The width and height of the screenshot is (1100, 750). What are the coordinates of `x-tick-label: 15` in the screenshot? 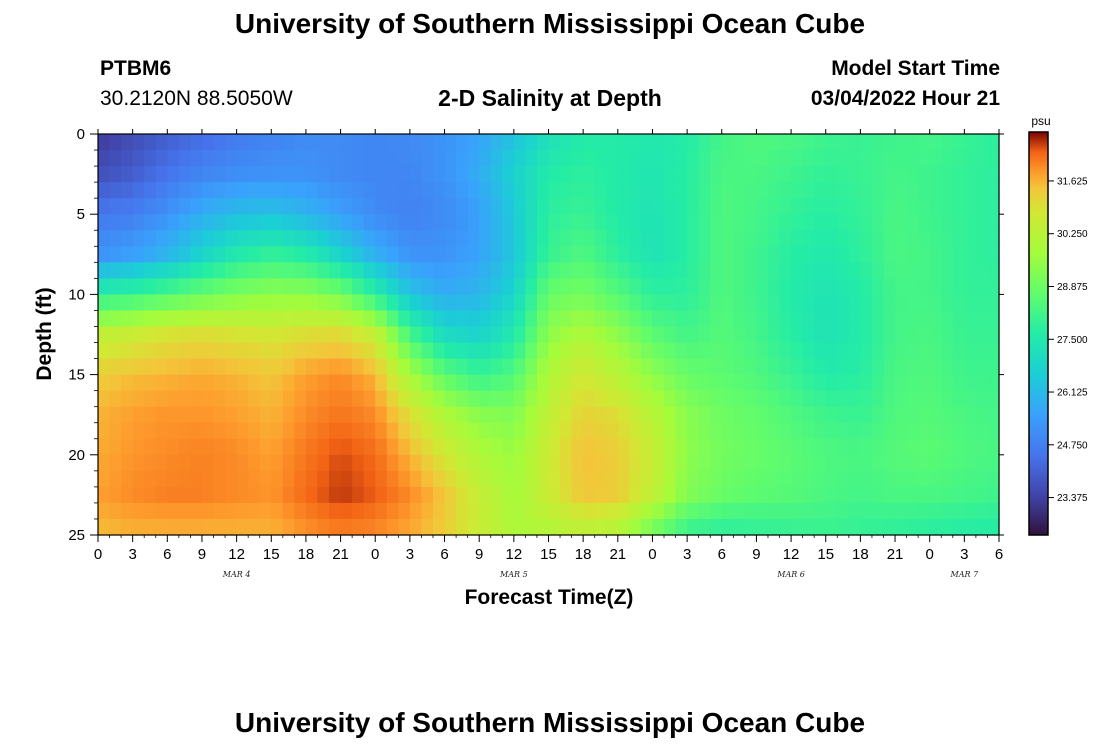 It's located at (271, 554).